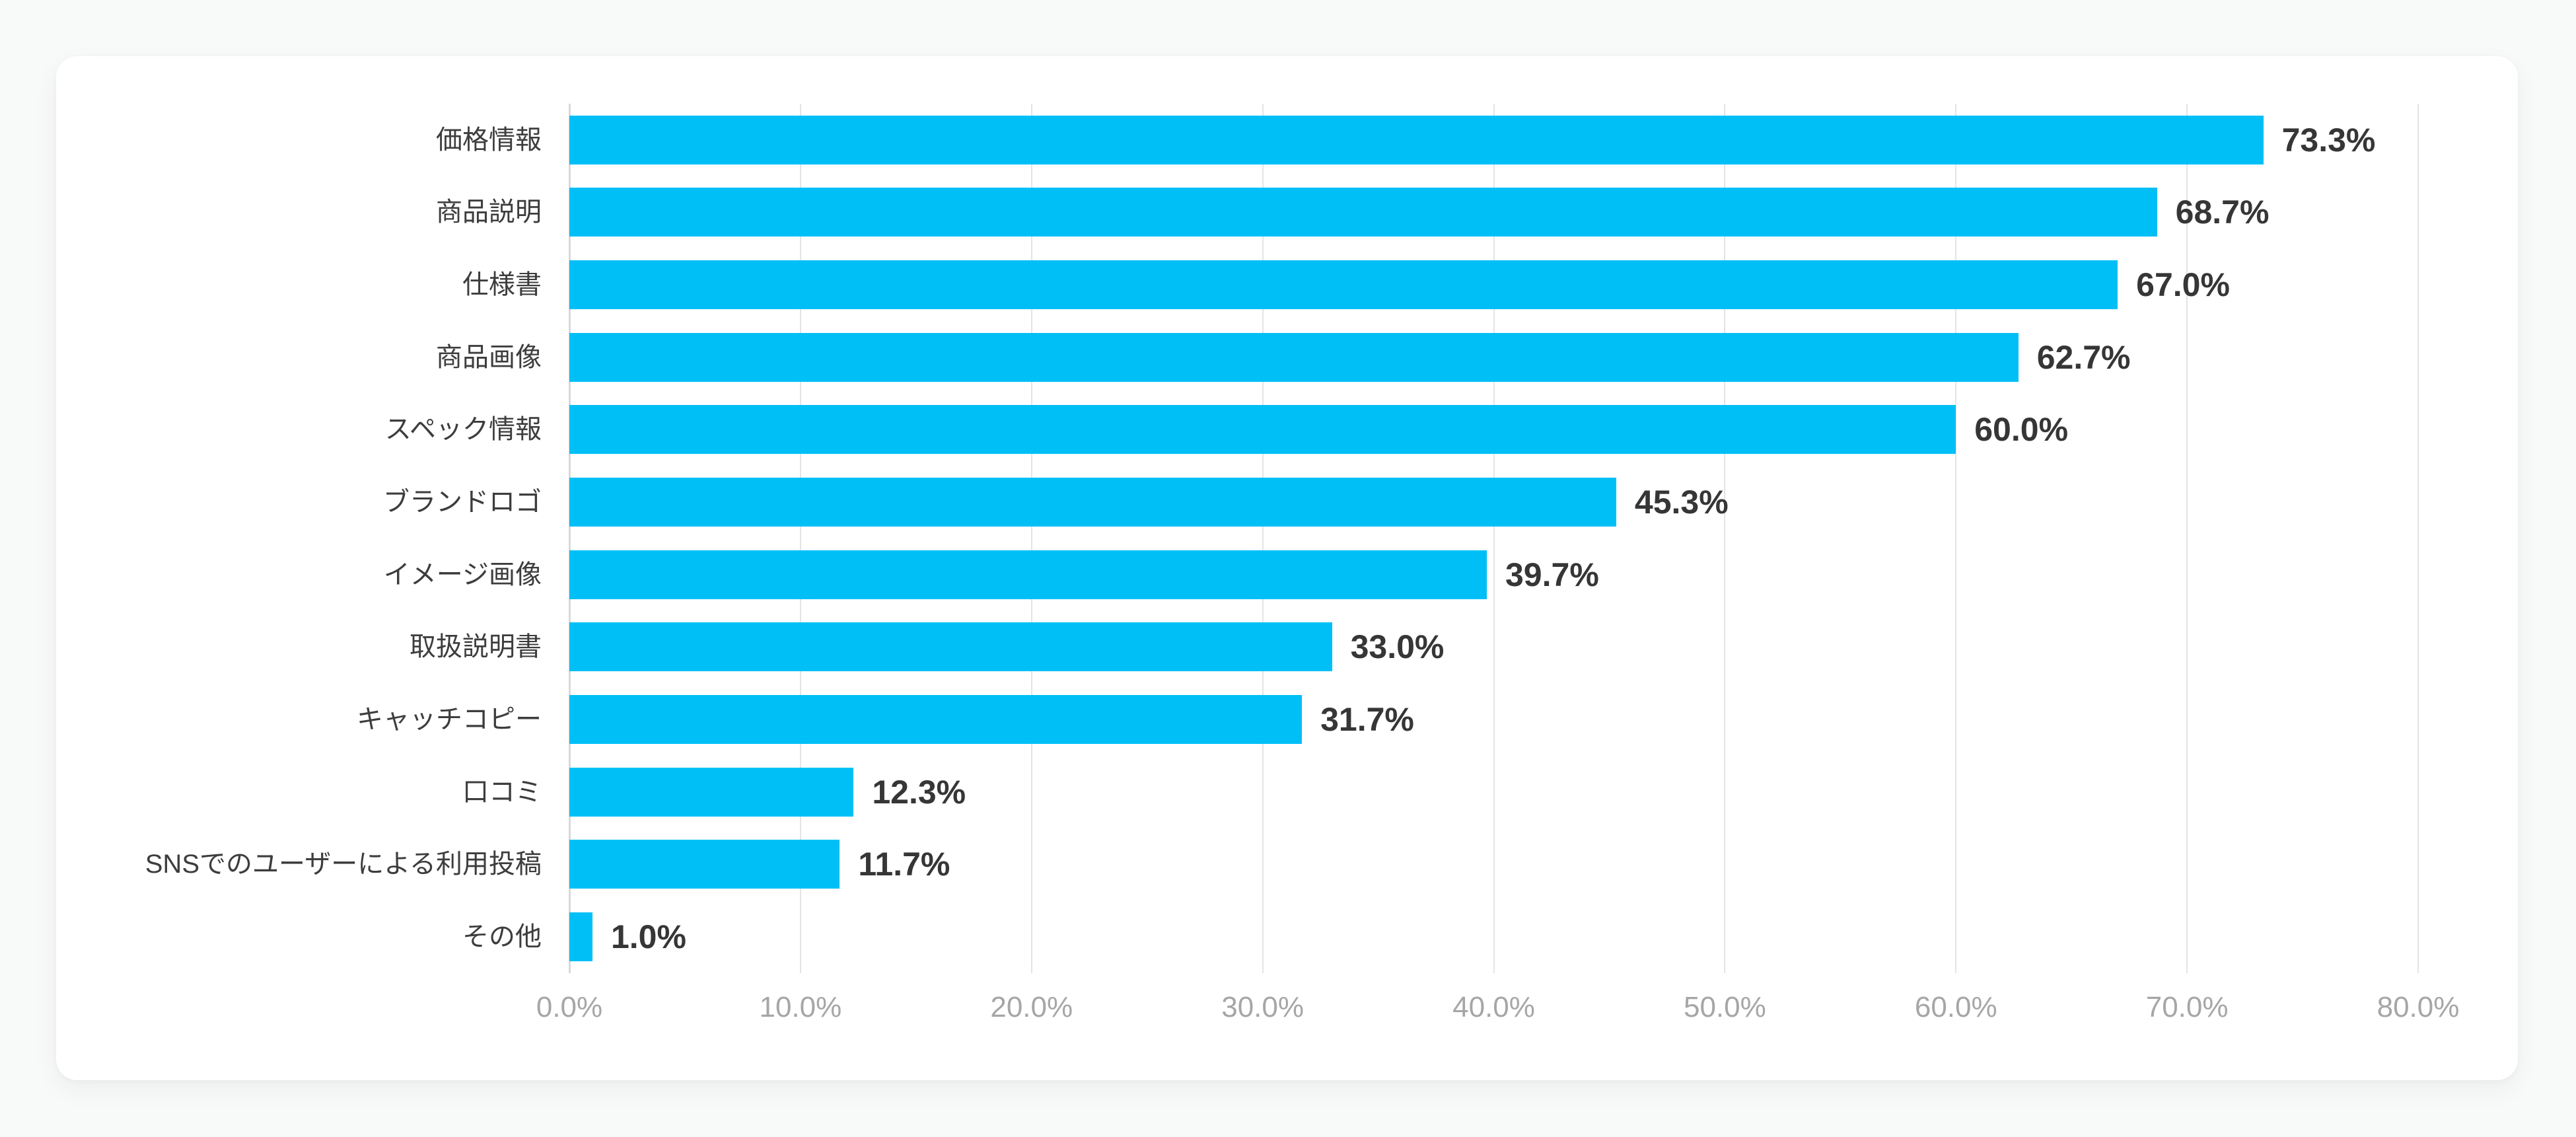  Describe the element at coordinates (569, 1007) in the screenshot. I see `x-tick-label: 0.0%` at that location.